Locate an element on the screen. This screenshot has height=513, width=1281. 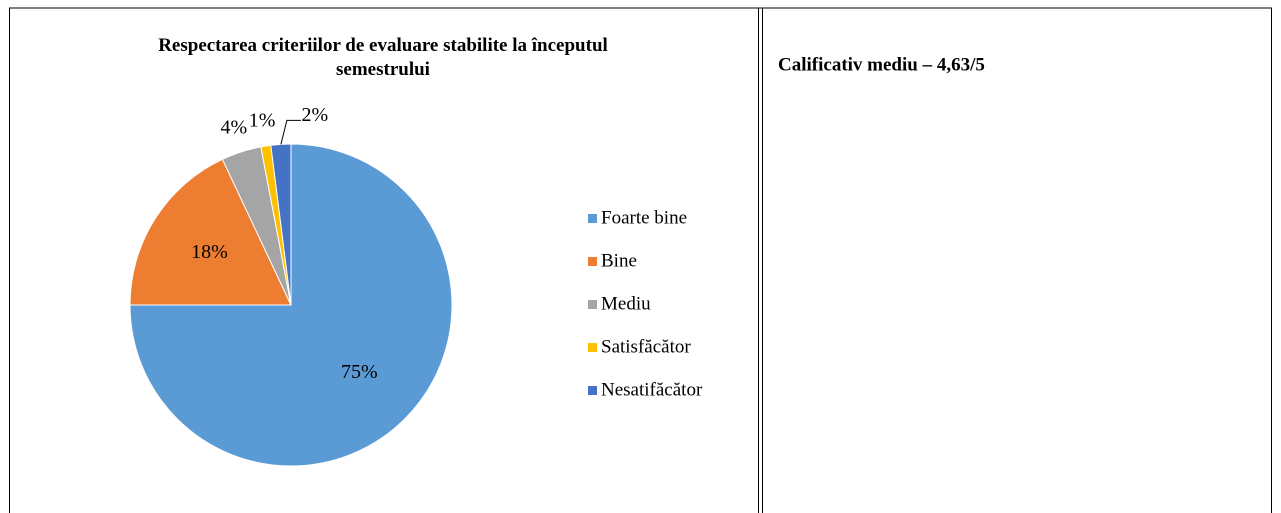
legend-label: Mediu is located at coordinates (626, 303).